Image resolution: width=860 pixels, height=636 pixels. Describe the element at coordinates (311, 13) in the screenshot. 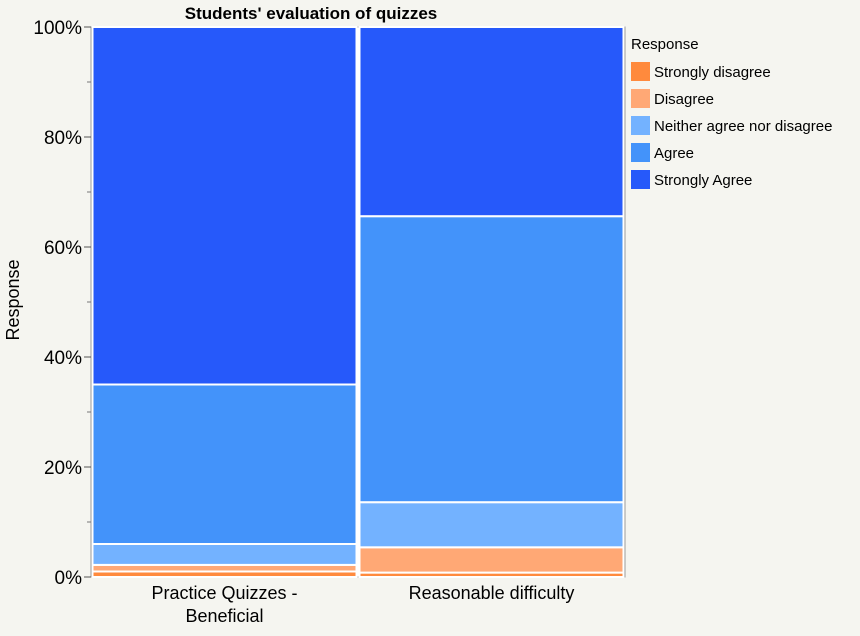

I see `chart-title: Students' evaluation of quizzes` at that location.